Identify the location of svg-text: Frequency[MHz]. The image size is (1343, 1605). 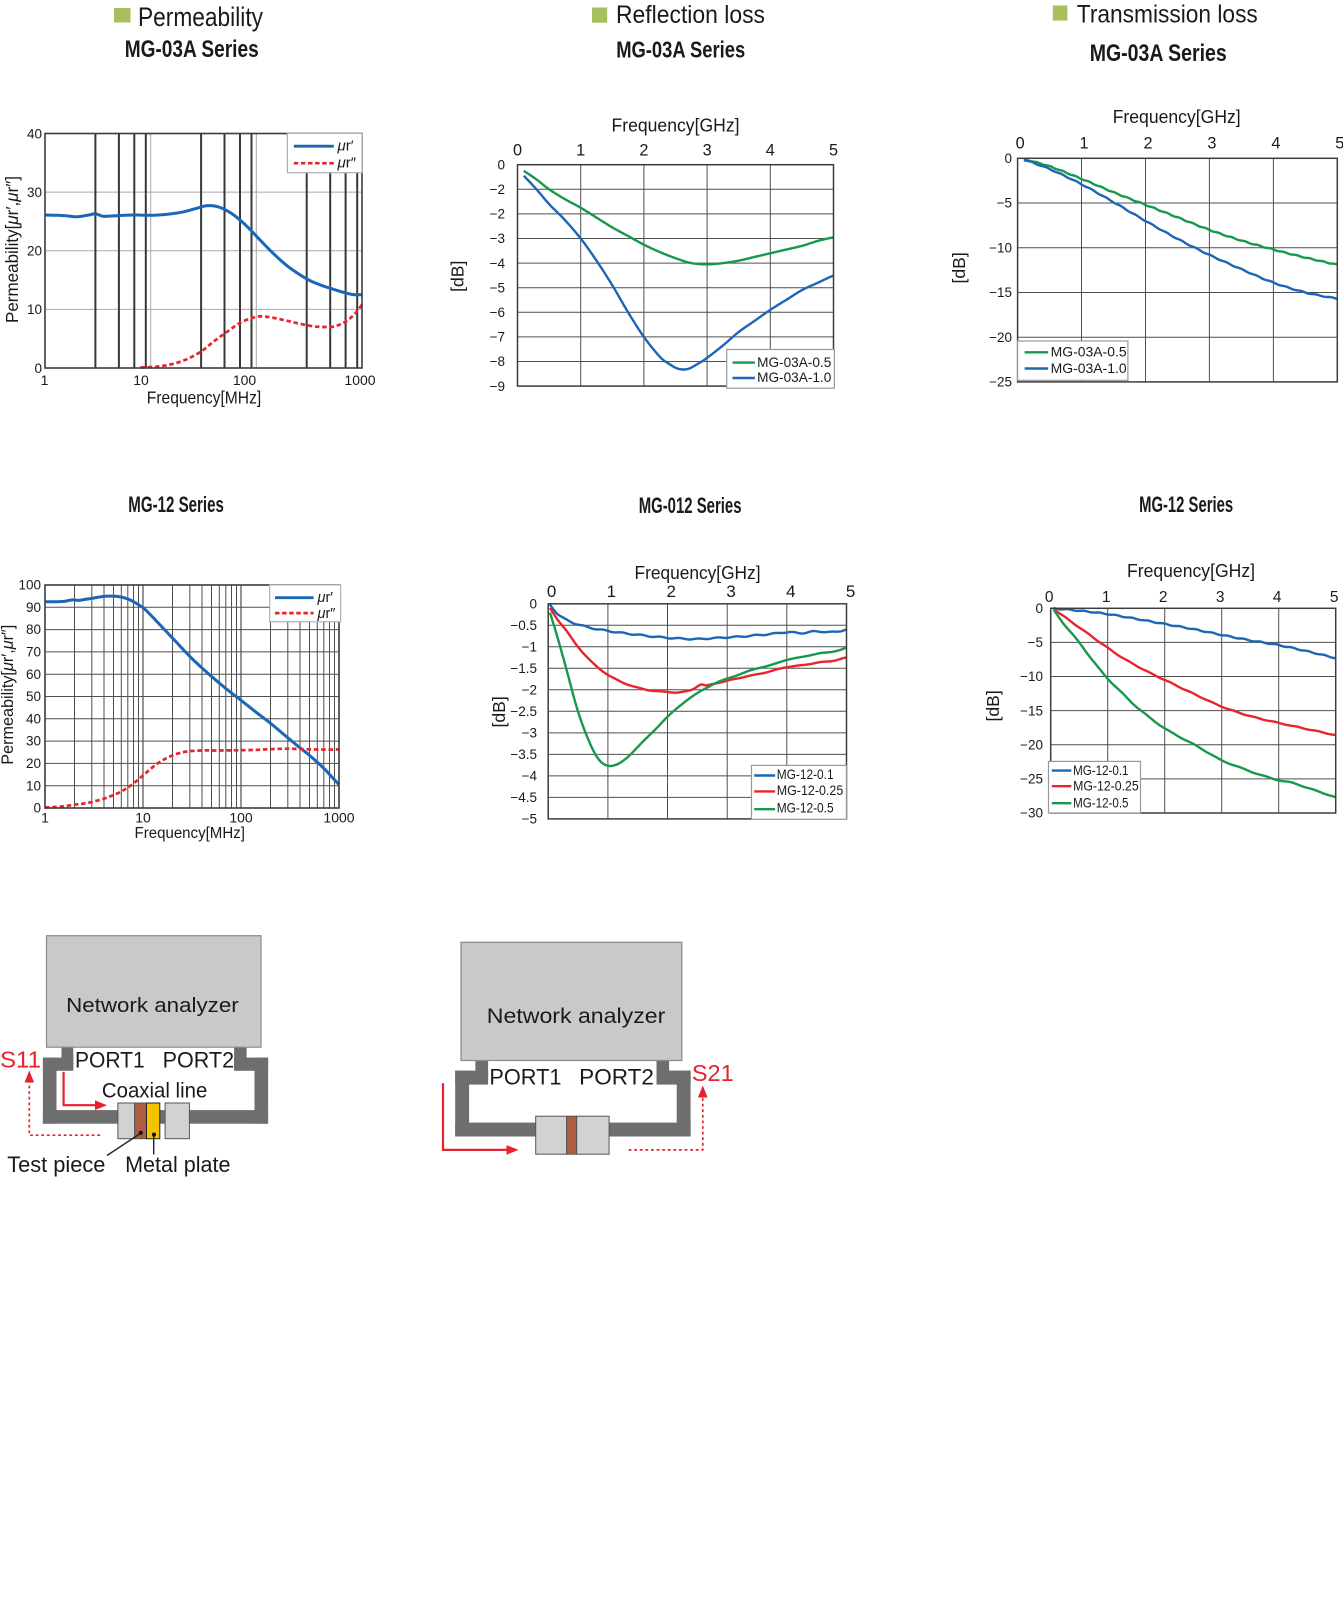
(204, 398).